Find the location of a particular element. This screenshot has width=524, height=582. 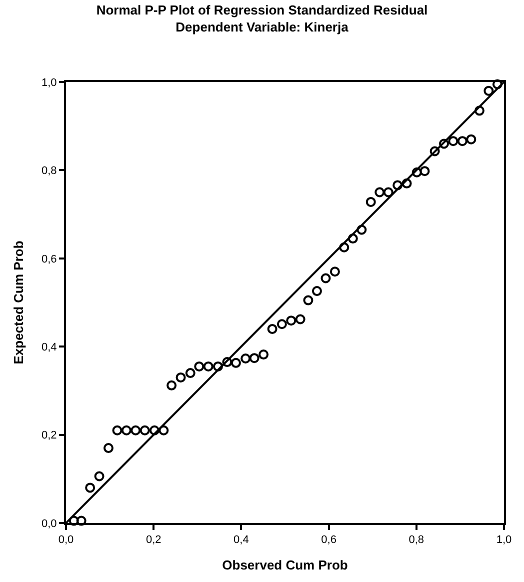

chart-subtitle: Dependent Variable: Kinerja is located at coordinates (263, 26).